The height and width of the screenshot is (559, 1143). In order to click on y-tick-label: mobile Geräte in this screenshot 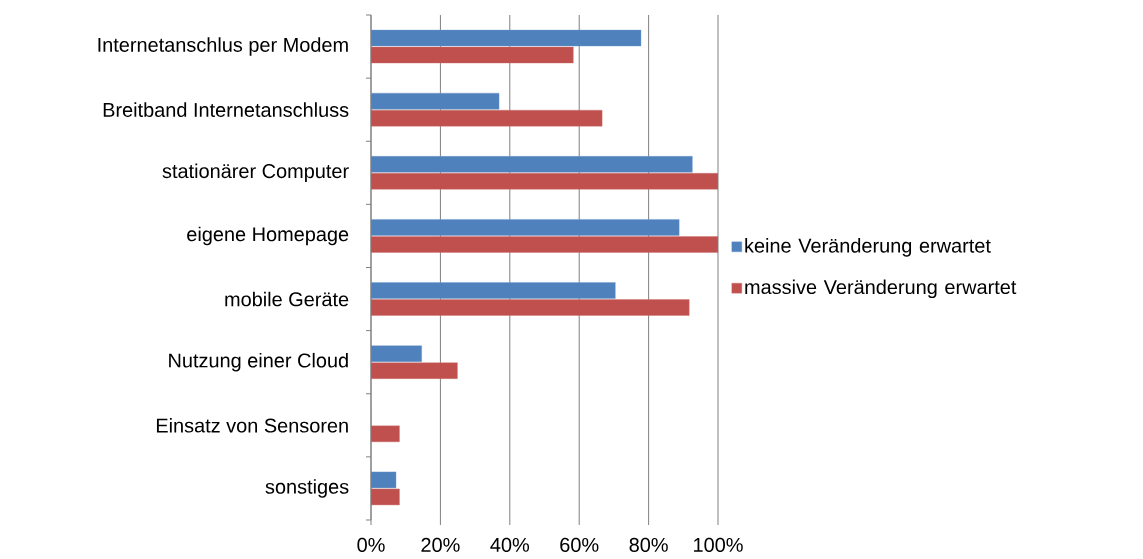, I will do `click(287, 299)`.